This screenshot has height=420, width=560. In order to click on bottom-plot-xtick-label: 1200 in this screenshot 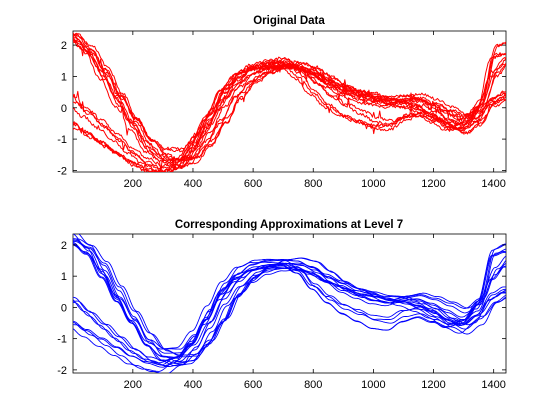, I will do `click(433, 385)`.